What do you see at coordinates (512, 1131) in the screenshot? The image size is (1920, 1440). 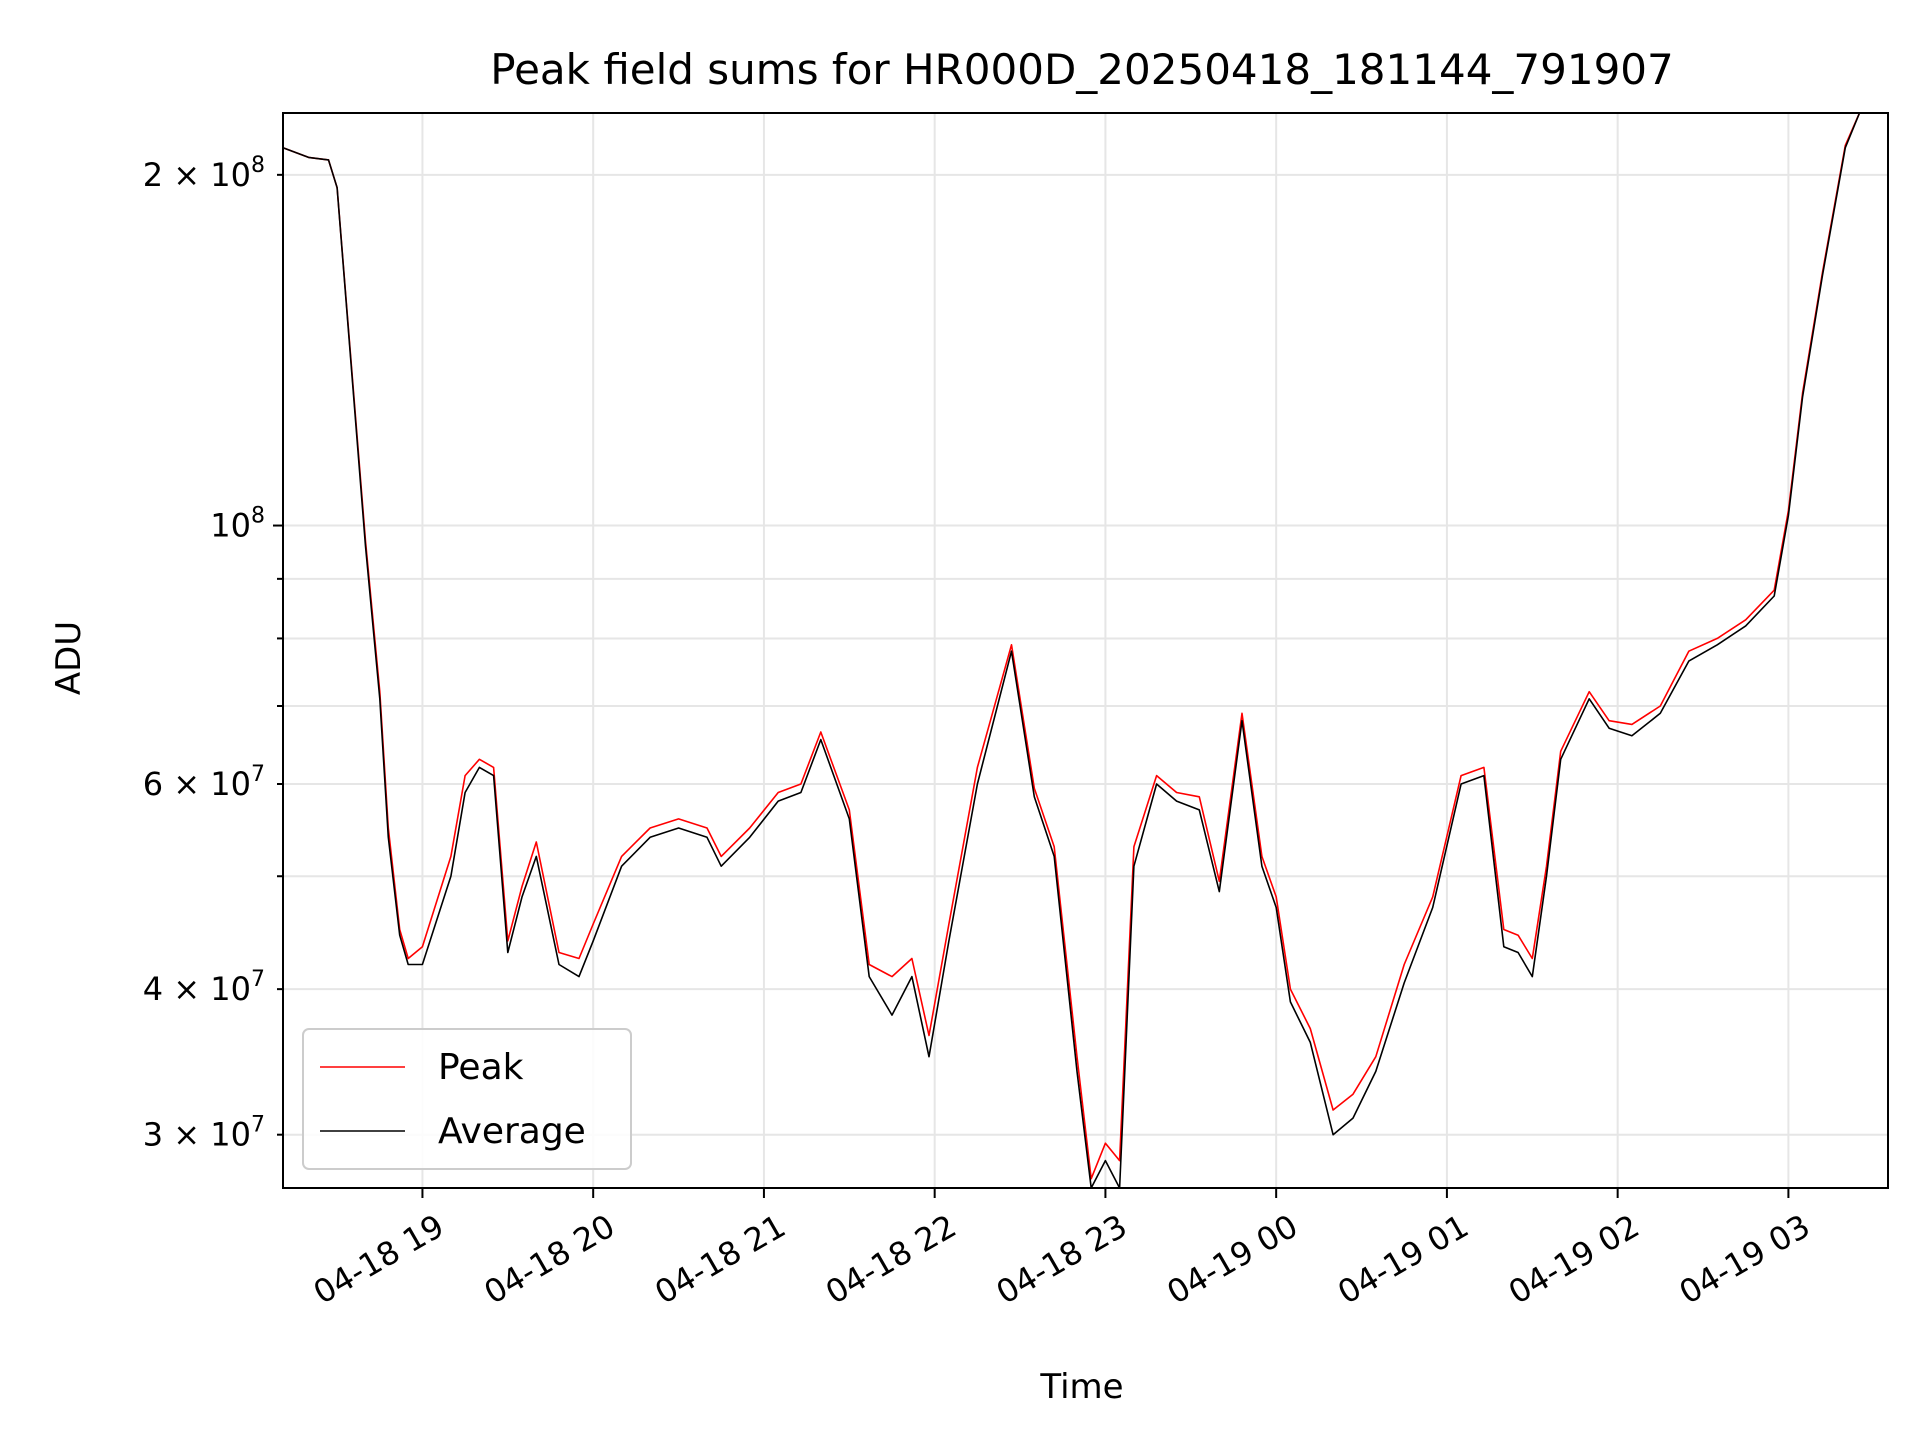 I see `legend-label-average: Average` at bounding box center [512, 1131].